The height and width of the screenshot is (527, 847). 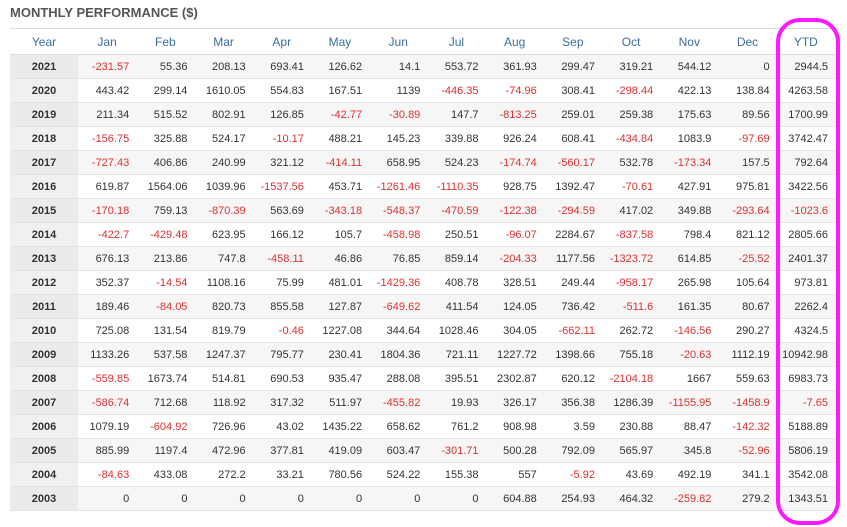 I want to click on value-cell: 395.51, so click(x=456, y=378).